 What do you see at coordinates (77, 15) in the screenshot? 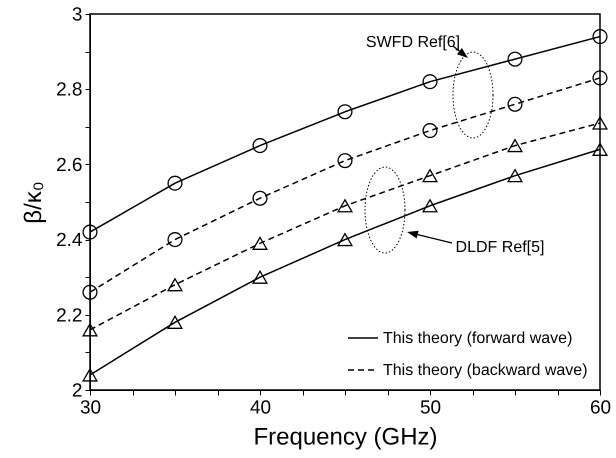
I see `y-tick-label: 3` at bounding box center [77, 15].